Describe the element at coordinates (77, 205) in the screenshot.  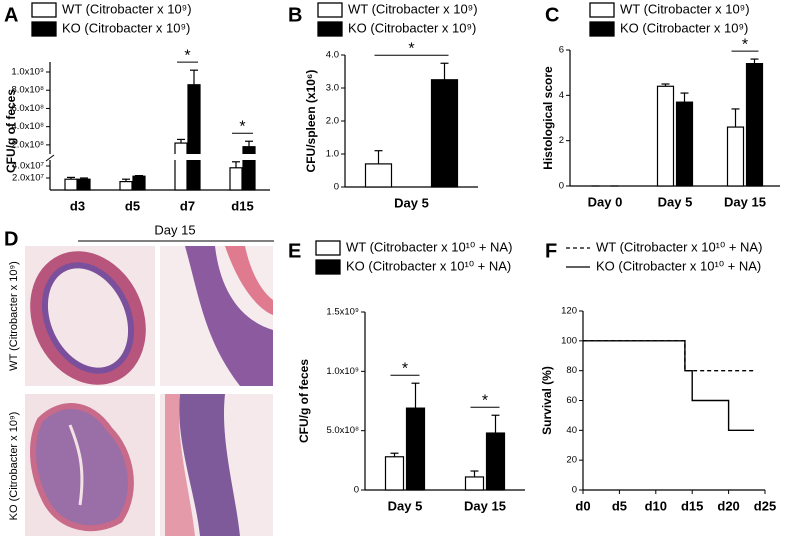
I see `x-tick-label: d3` at that location.